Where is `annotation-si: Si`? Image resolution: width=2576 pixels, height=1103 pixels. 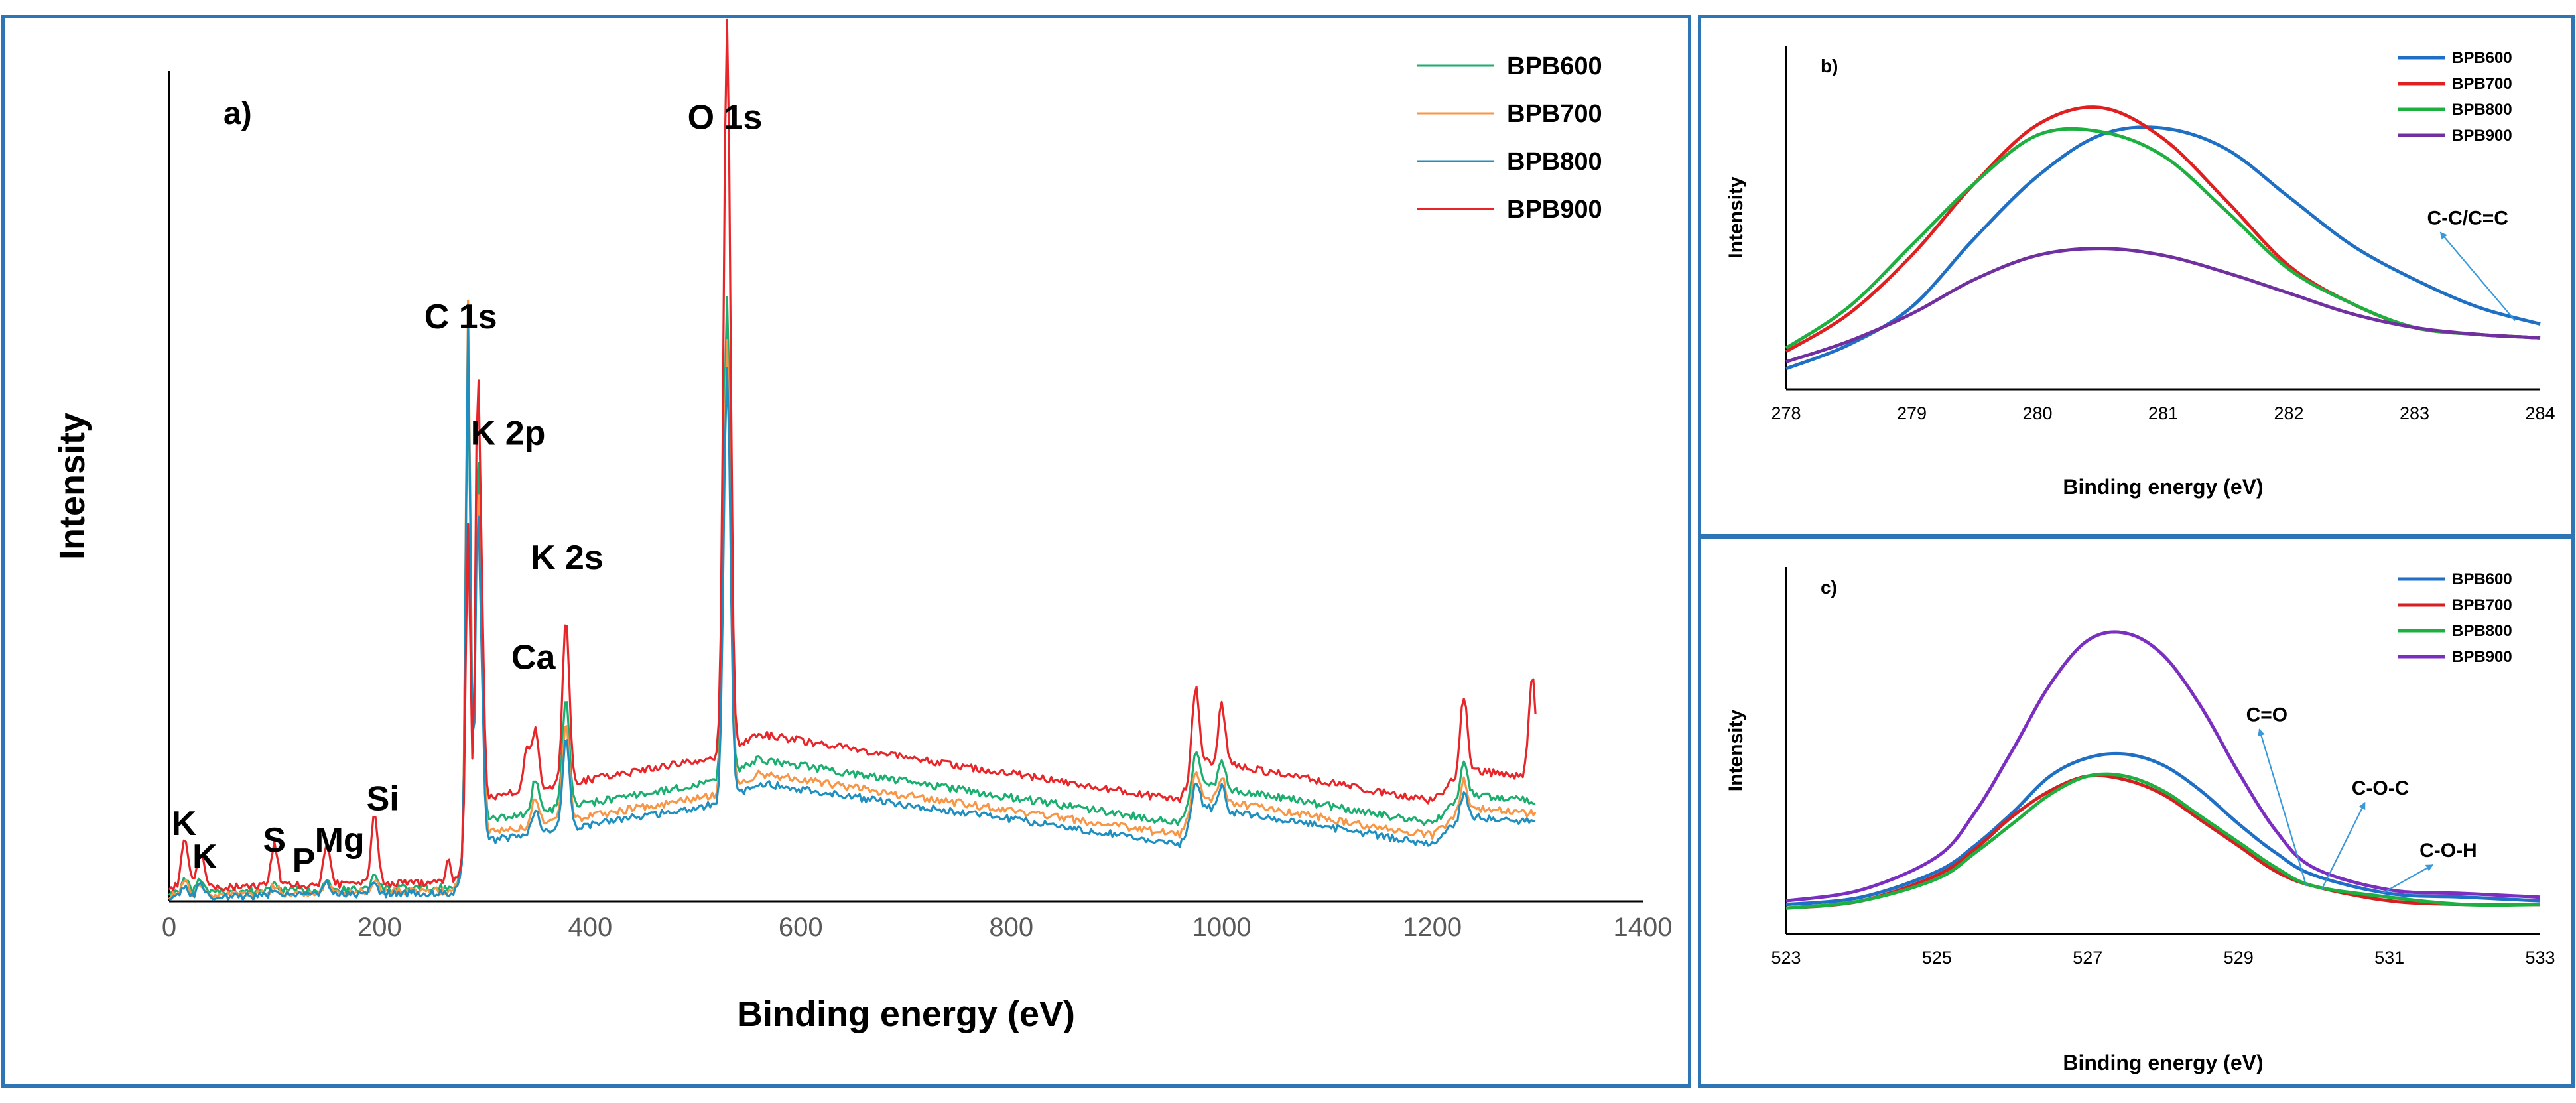 annotation-si: Si is located at coordinates (383, 798).